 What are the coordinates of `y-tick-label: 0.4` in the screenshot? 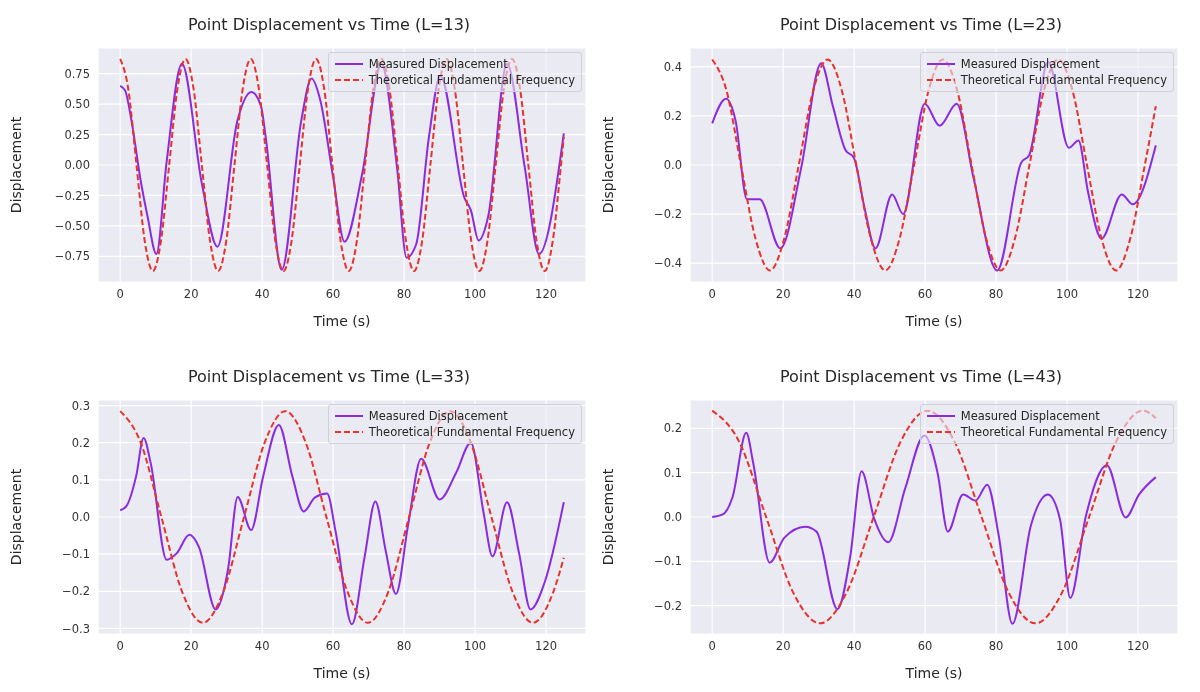 It's located at (672, 66).